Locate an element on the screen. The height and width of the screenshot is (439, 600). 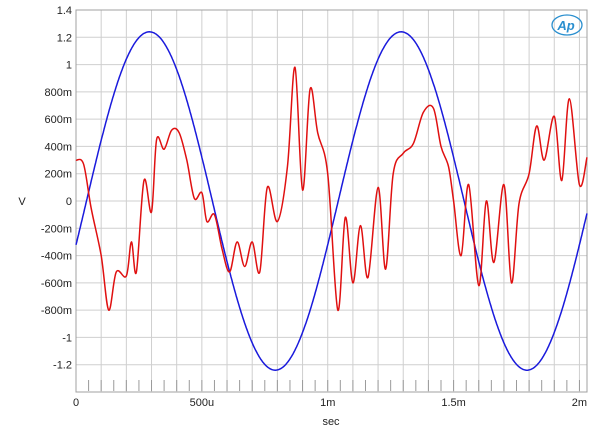
ap-logo: Ap is located at coordinates (567, 25).